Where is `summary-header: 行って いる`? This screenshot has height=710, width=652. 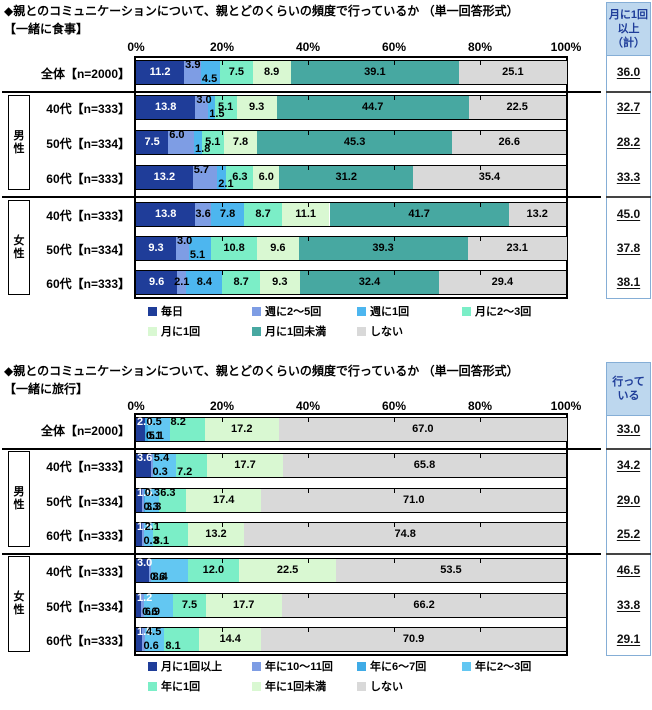 summary-header: 行って いる is located at coordinates (628, 389).